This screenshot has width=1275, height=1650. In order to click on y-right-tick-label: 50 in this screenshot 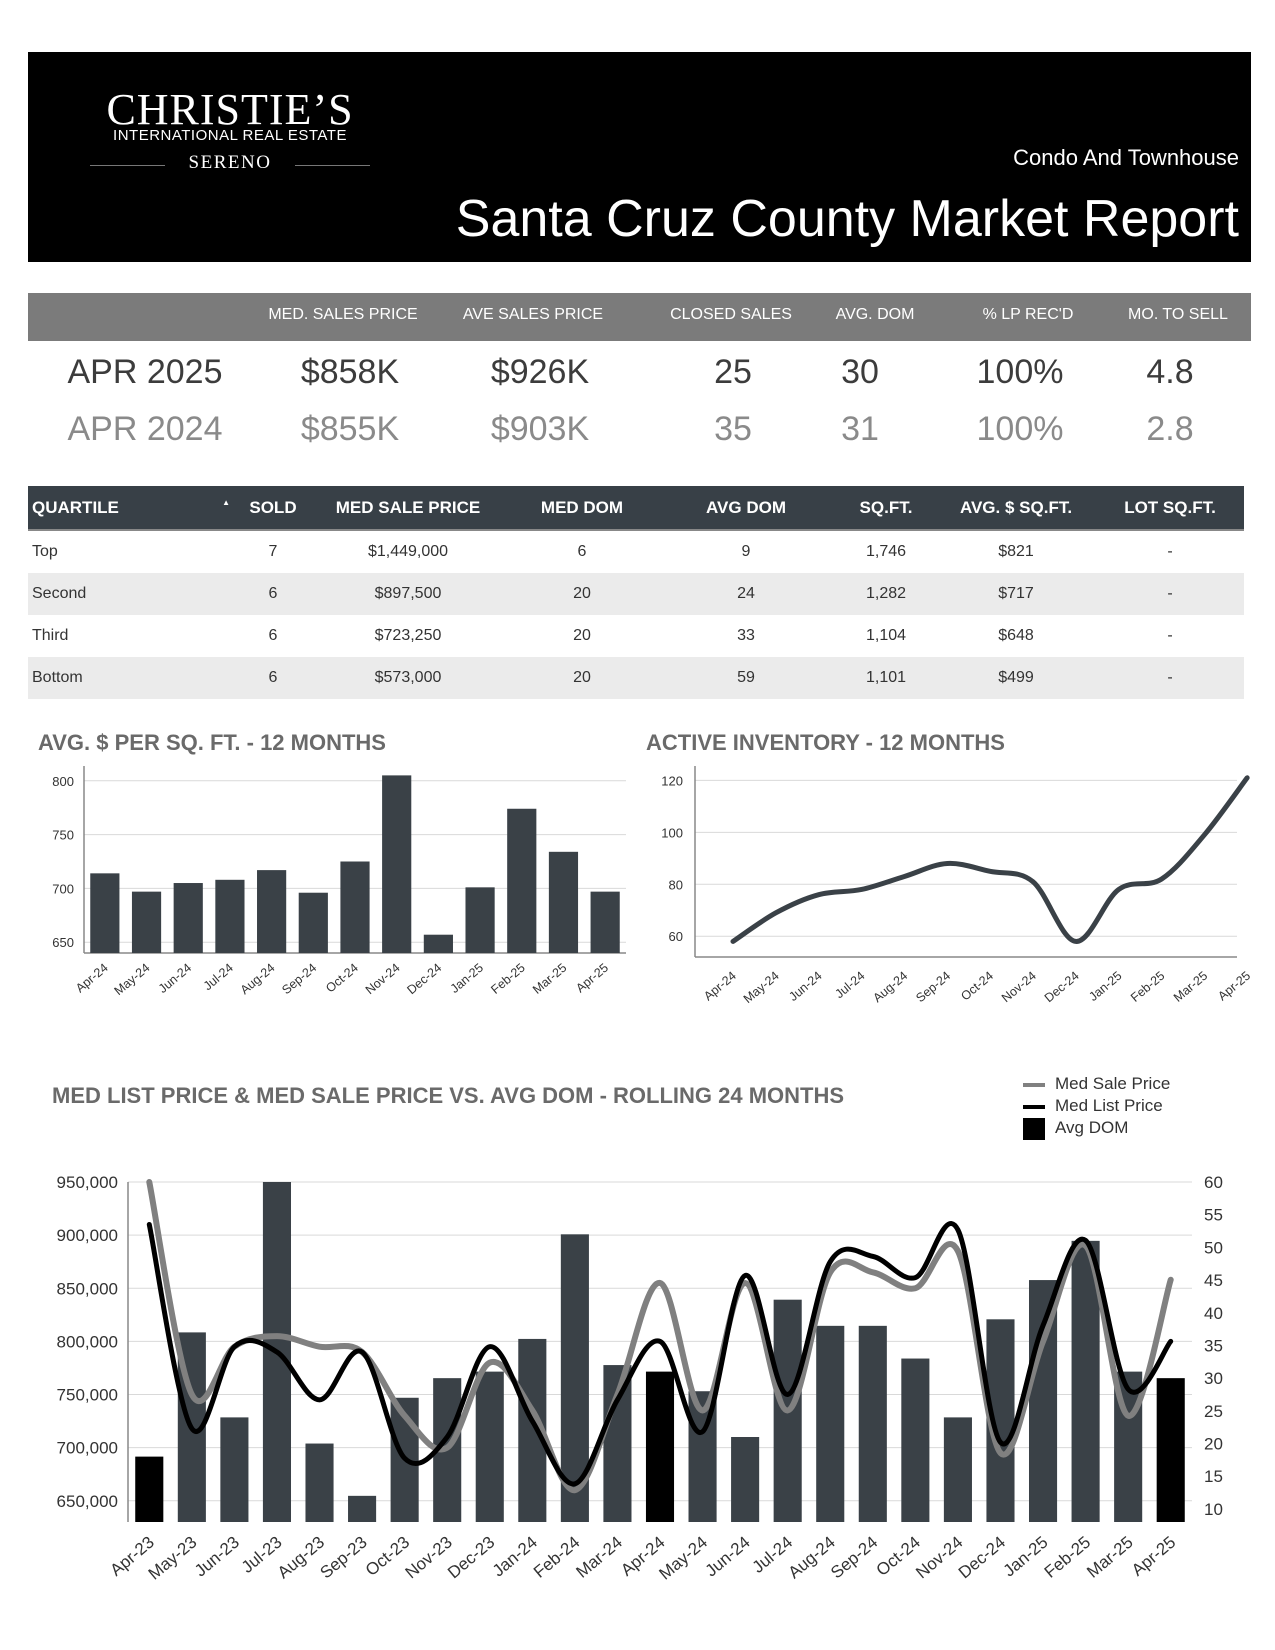, I will do `click(1213, 1247)`.